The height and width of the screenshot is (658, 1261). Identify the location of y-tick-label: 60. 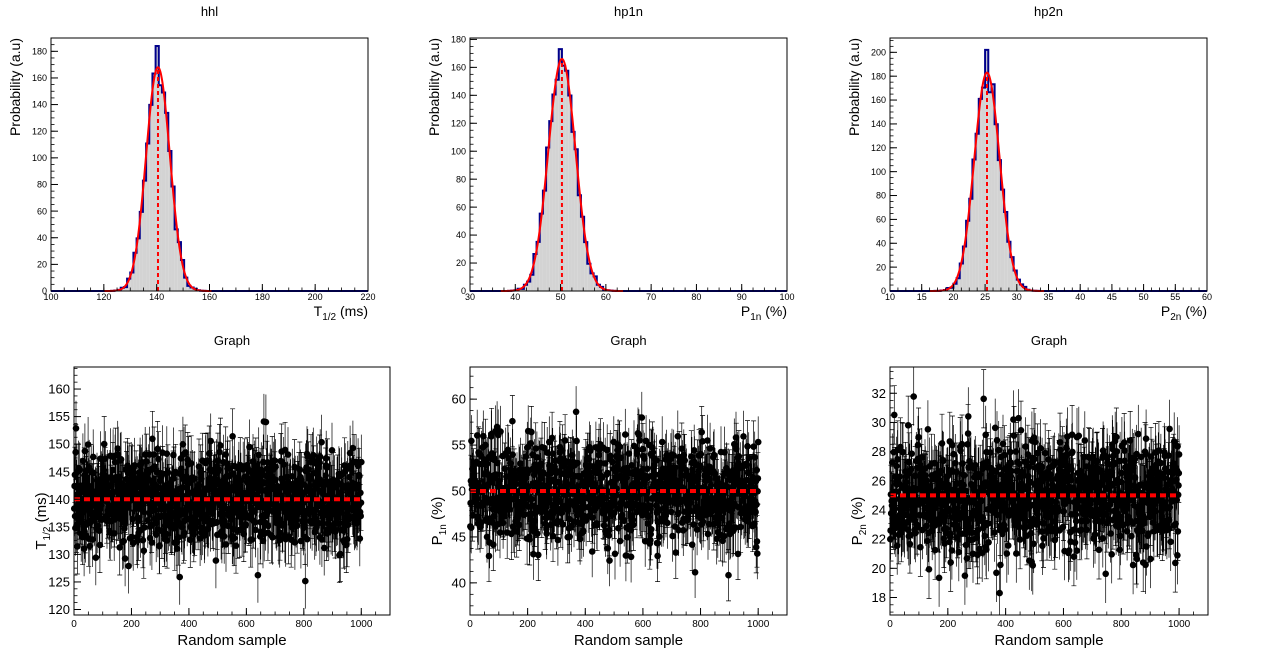
(459, 399).